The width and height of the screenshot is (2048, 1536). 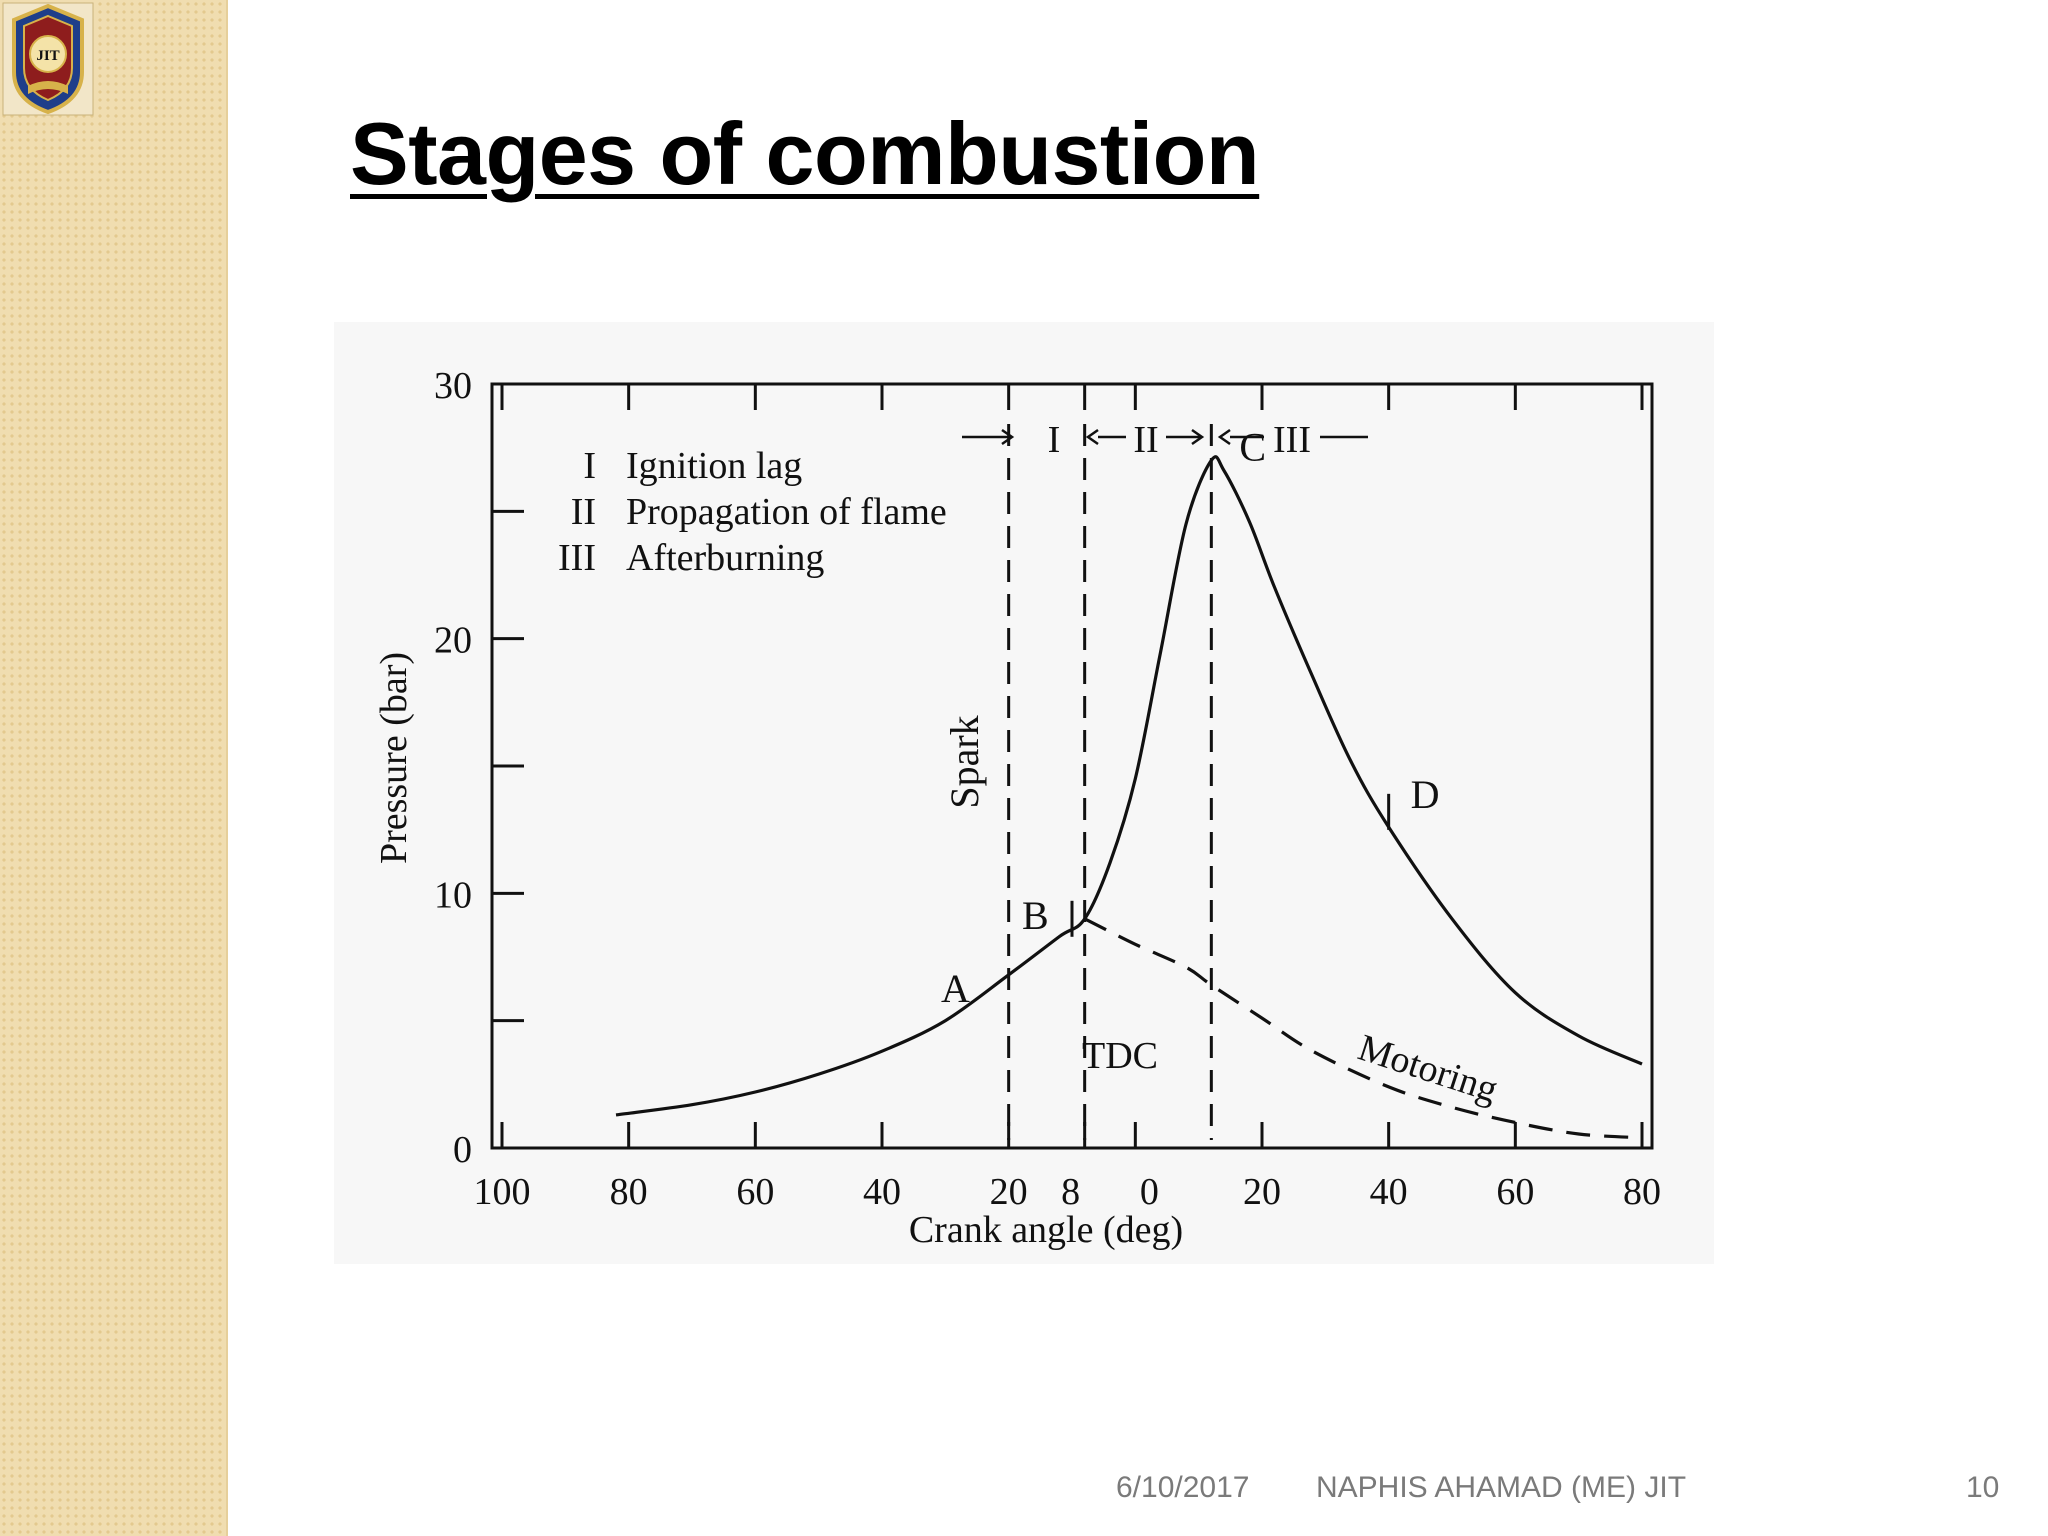 What do you see at coordinates (714, 466) in the screenshot?
I see `legend-text-ignition-lag: Ignition lag` at bounding box center [714, 466].